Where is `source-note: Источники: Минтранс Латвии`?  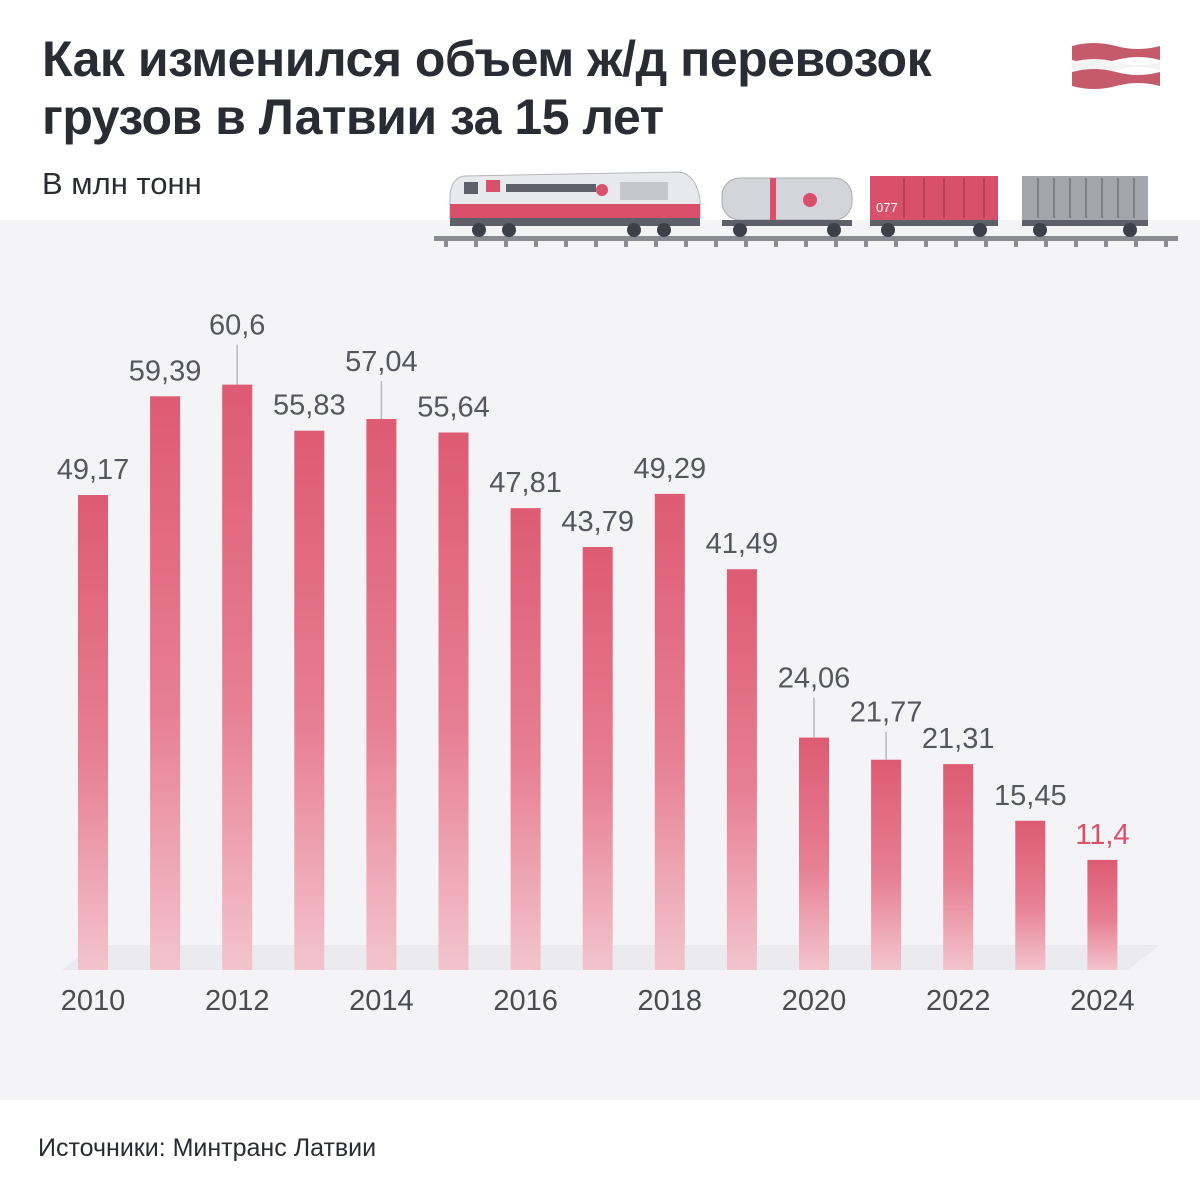 source-note: Источники: Минтранс Латвии is located at coordinates (207, 1148).